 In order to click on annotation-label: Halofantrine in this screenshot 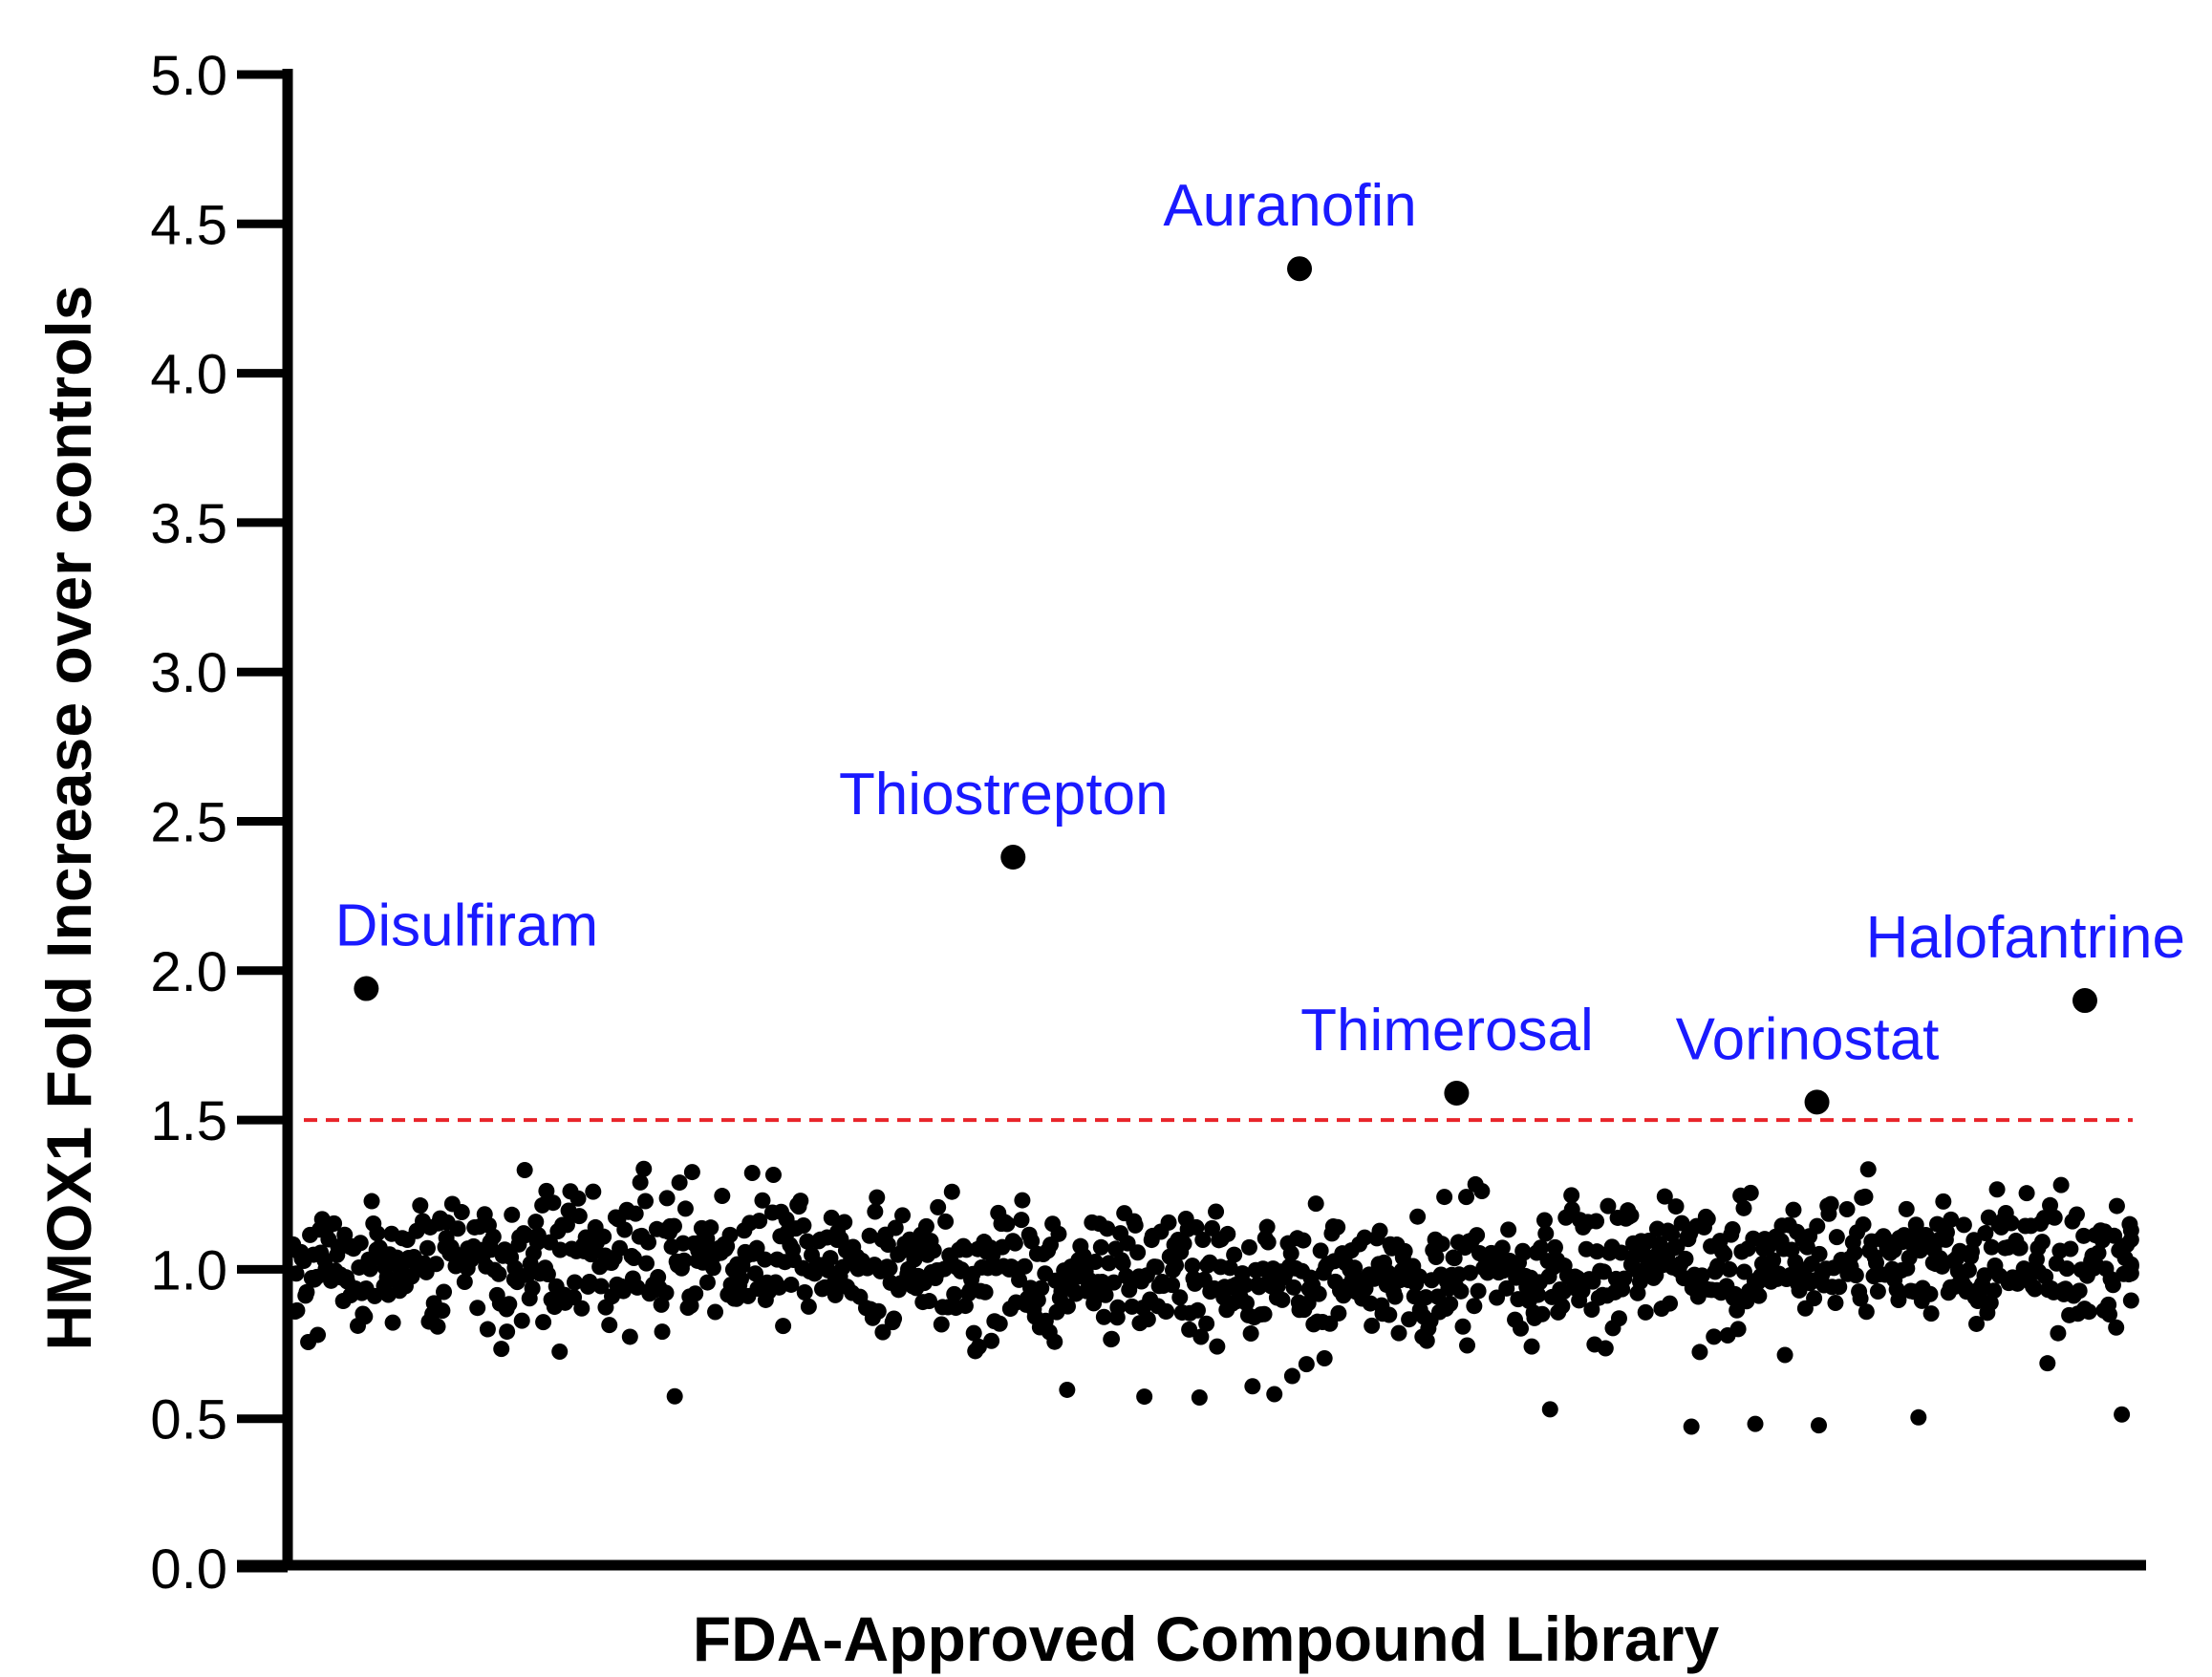, I will do `click(2025, 938)`.